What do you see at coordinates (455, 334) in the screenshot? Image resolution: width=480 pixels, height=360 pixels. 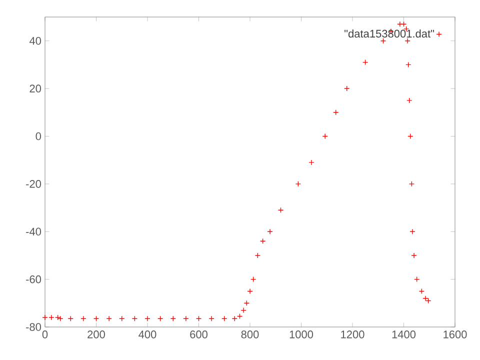 I see `x-tick-label: 1600` at bounding box center [455, 334].